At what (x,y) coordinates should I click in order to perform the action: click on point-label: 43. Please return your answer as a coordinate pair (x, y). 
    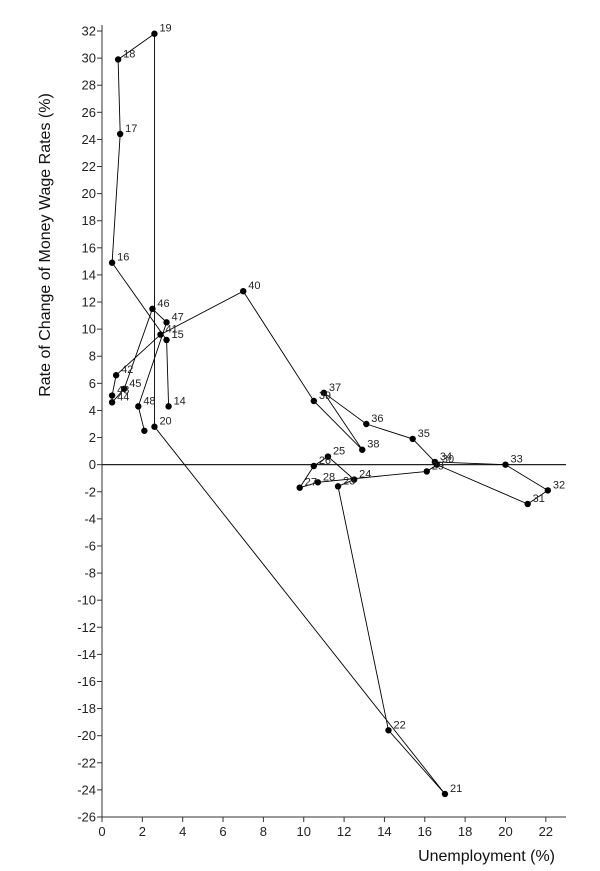
    Looking at the image, I should click on (123, 391).